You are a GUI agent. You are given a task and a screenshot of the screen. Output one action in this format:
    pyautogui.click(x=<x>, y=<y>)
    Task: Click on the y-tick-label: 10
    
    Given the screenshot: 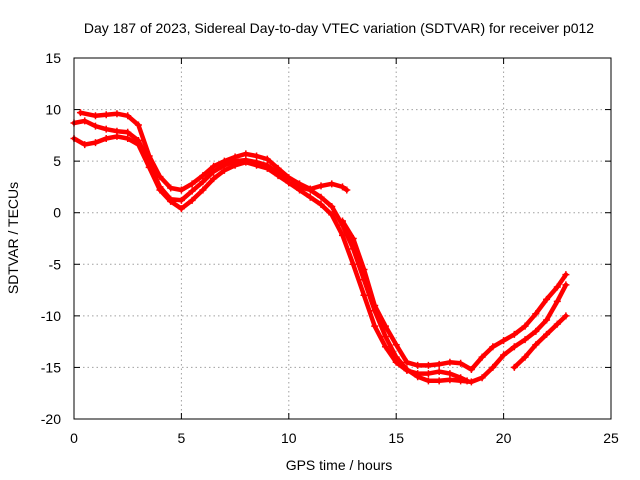 What is the action you would take?
    pyautogui.click(x=53, y=110)
    